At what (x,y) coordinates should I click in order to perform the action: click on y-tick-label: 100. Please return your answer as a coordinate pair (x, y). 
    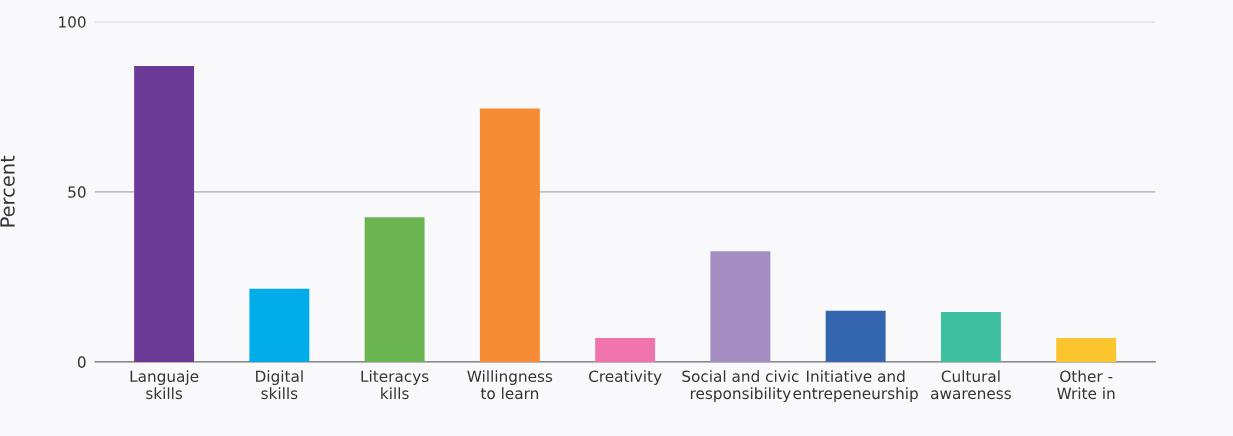
    Looking at the image, I should click on (72, 22).